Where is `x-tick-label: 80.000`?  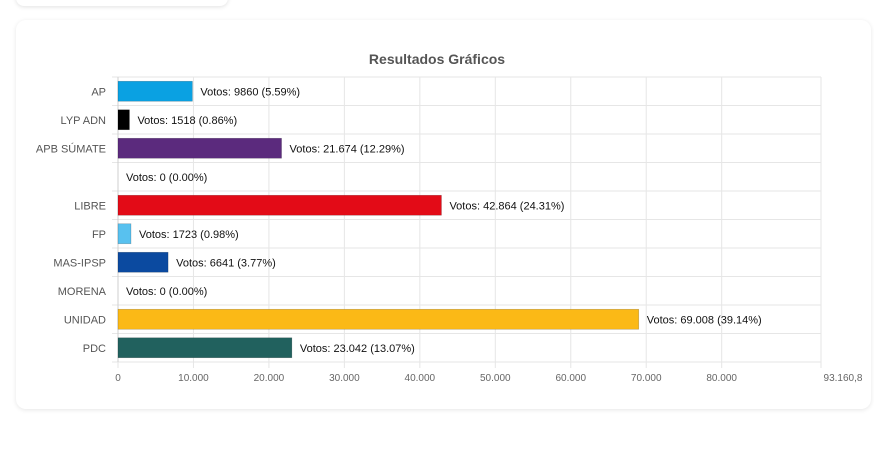
x-tick-label: 80.000 is located at coordinates (721, 378).